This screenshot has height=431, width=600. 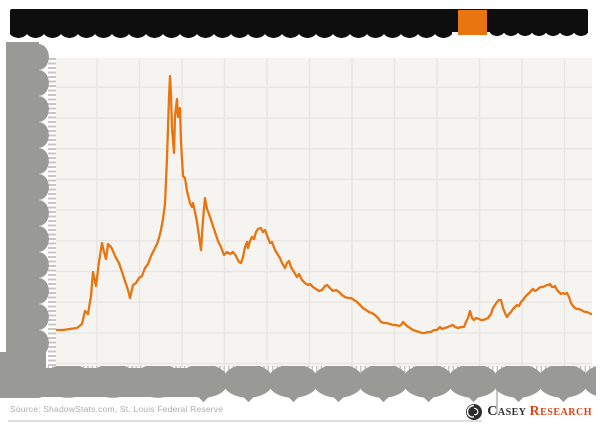 What do you see at coordinates (22, 198) in the screenshot?
I see `y-axis-labels-blob` at bounding box center [22, 198].